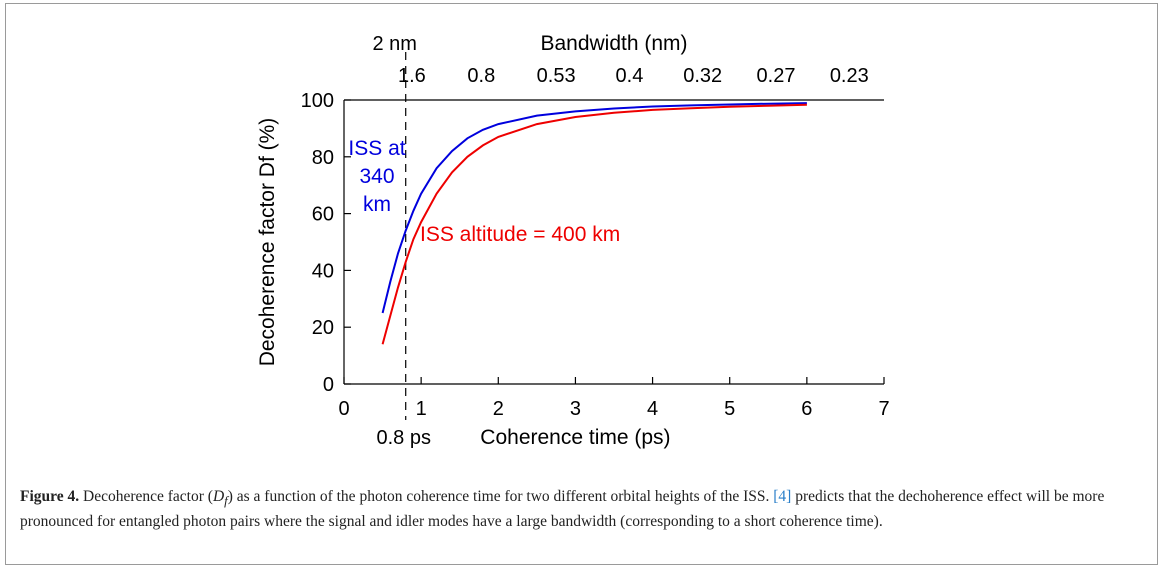 Image resolution: width=1165 pixels, height=571 pixels. I want to click on x-tick-label: 5, so click(729, 409).